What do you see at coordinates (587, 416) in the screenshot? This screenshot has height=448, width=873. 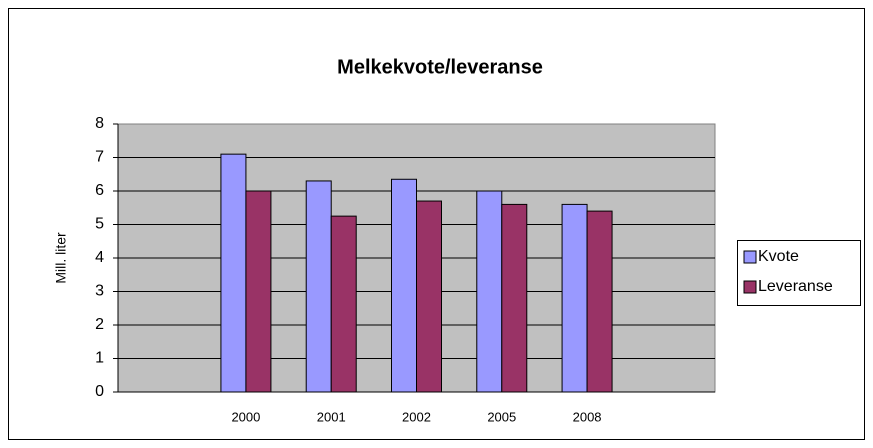 I see `x-tick-label: 2008` at bounding box center [587, 416].